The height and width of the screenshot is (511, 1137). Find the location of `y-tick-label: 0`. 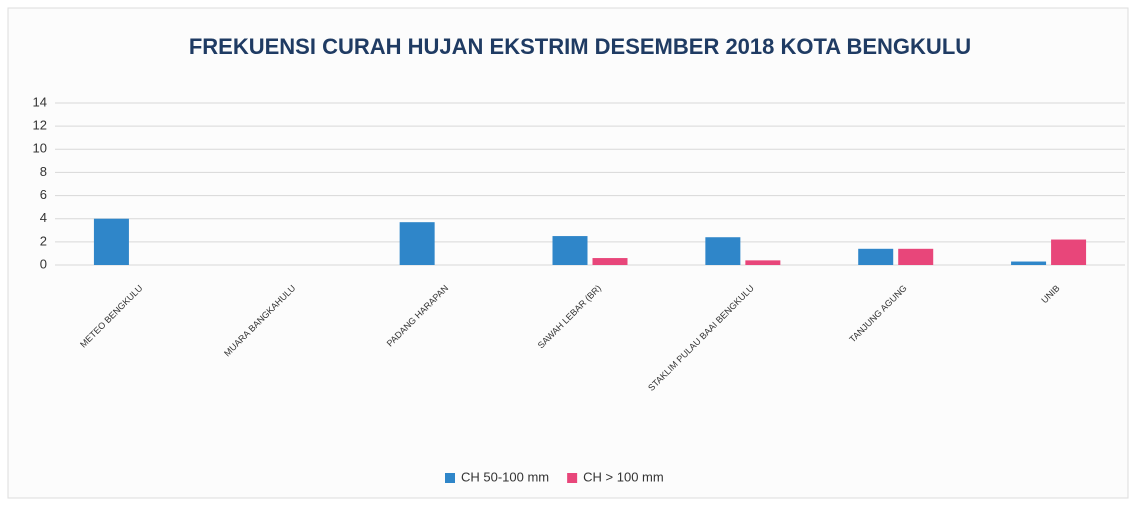

y-tick-label: 0 is located at coordinates (43, 263).